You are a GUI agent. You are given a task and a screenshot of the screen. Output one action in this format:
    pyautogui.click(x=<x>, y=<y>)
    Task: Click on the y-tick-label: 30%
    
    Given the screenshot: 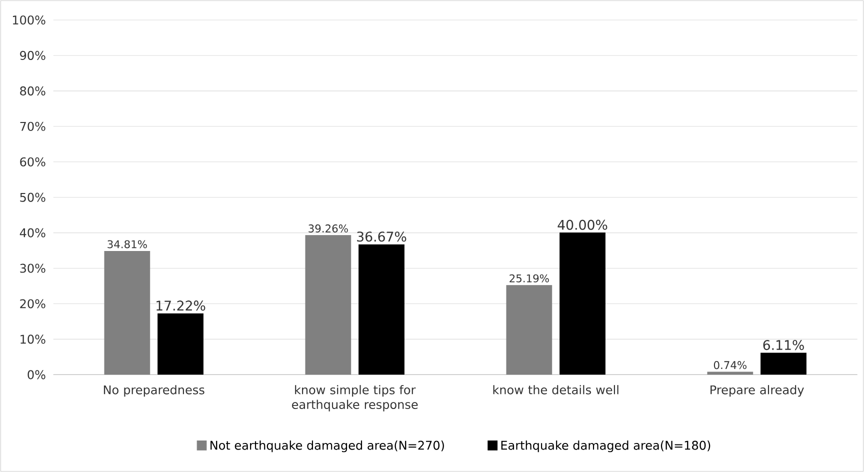 What is the action you would take?
    pyautogui.click(x=33, y=268)
    